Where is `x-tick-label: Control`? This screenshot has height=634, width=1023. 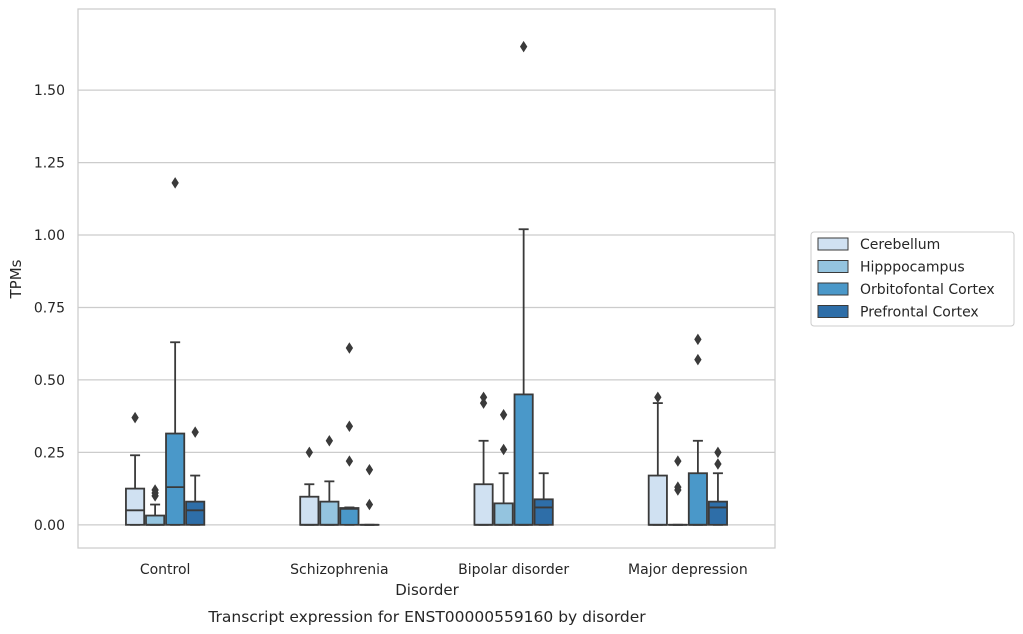 x-tick-label: Control is located at coordinates (165, 570).